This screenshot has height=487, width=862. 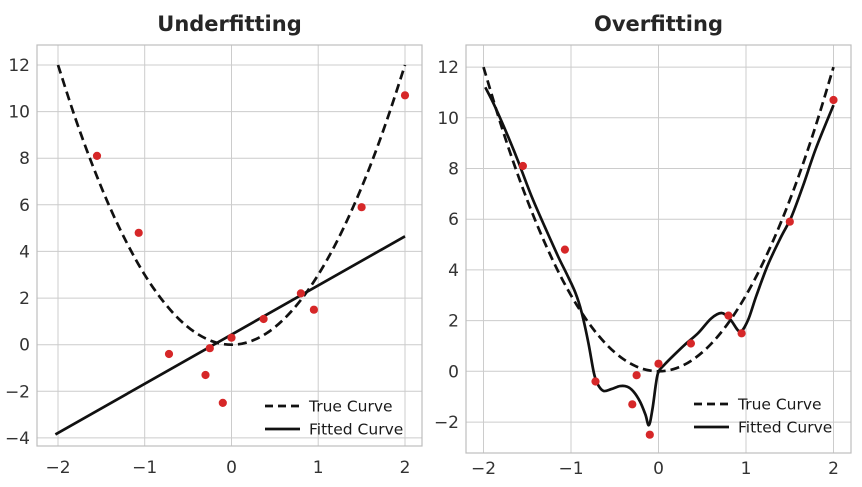 I want to click on chart-title: Underfitting, so click(x=229, y=24).